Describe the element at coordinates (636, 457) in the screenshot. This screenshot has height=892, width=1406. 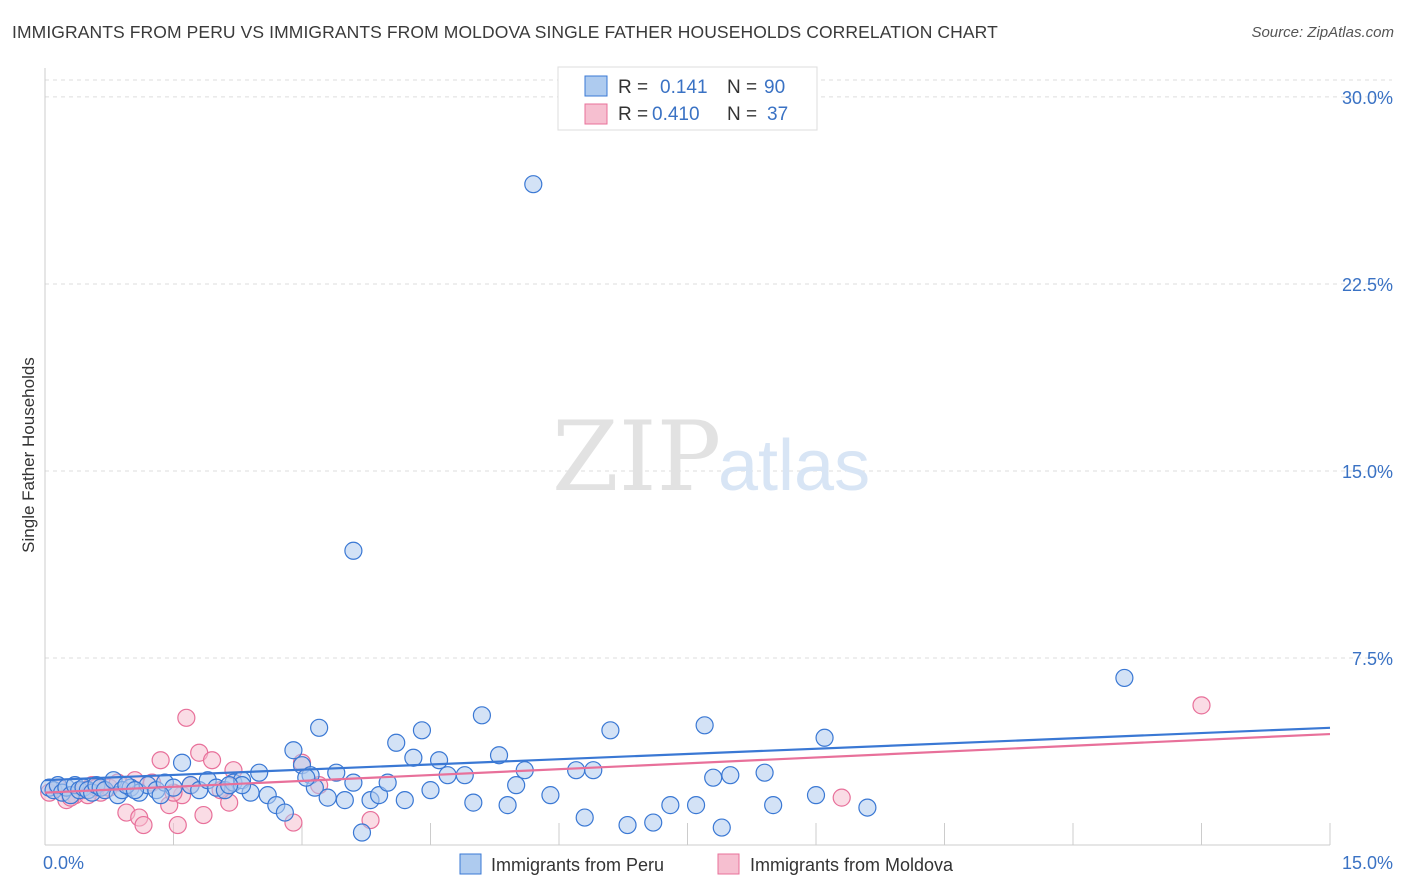
I see `watermark-zip: ZIP` at that location.